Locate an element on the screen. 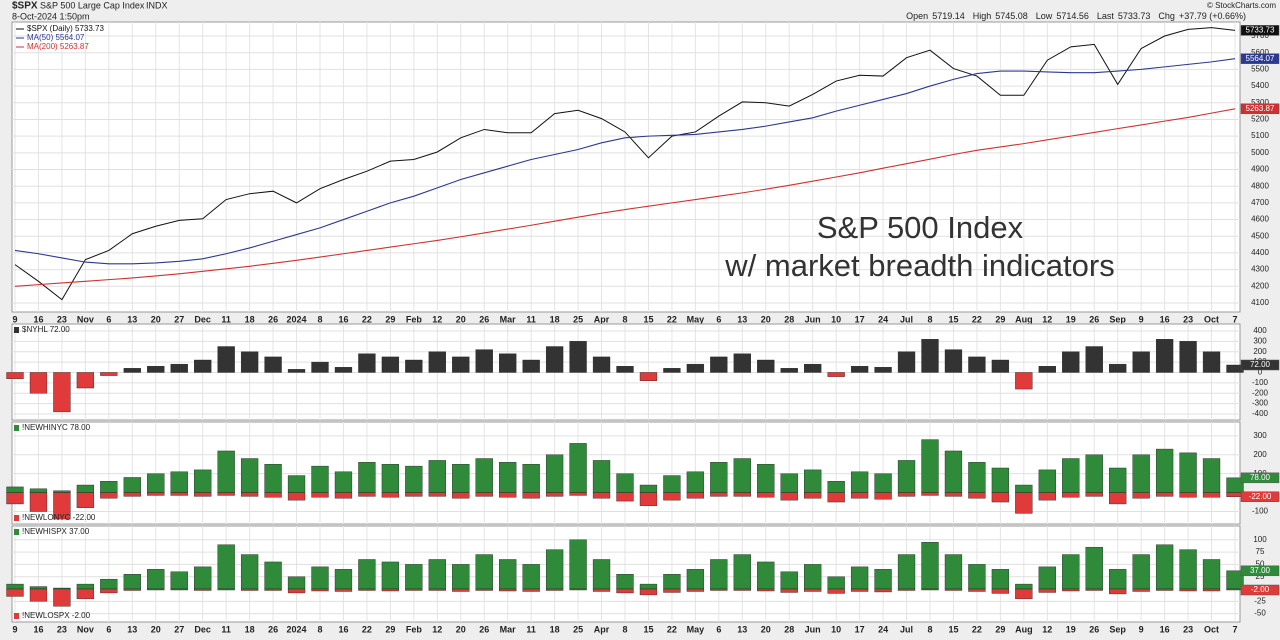  x-tick-label: 27 is located at coordinates (179, 319).